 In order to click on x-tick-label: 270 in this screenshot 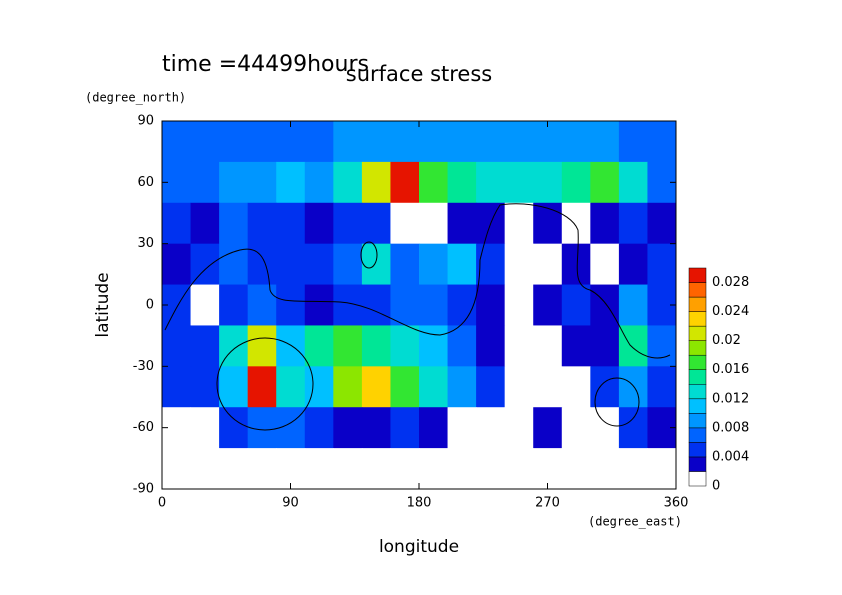, I will do `click(547, 503)`.